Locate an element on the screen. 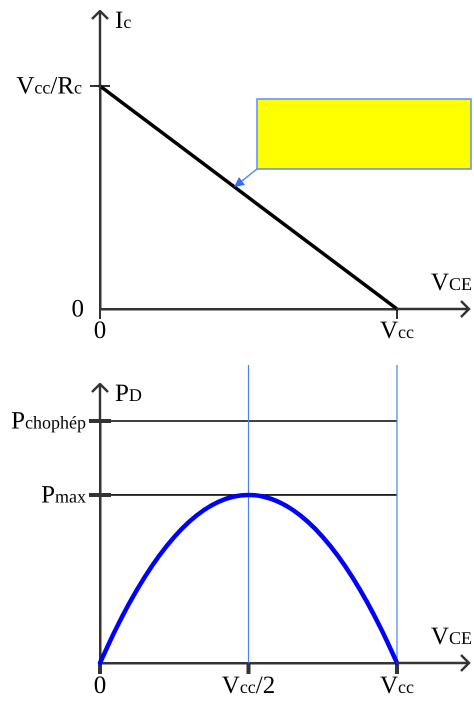 The width and height of the screenshot is (474, 702). annotation: 0 is located at coordinates (78, 309).